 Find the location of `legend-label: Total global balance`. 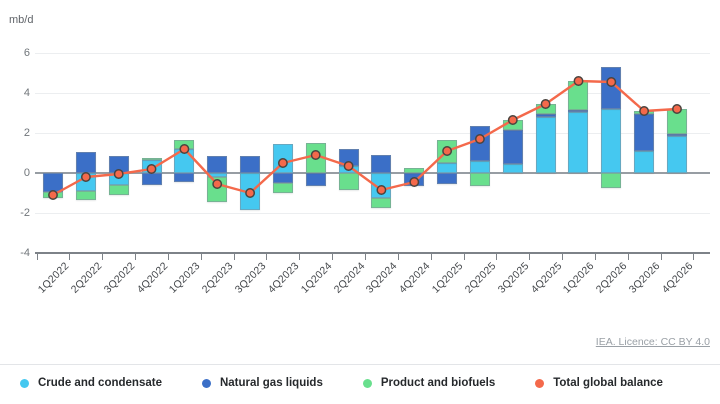

legend-label: Total global balance is located at coordinates (608, 383).